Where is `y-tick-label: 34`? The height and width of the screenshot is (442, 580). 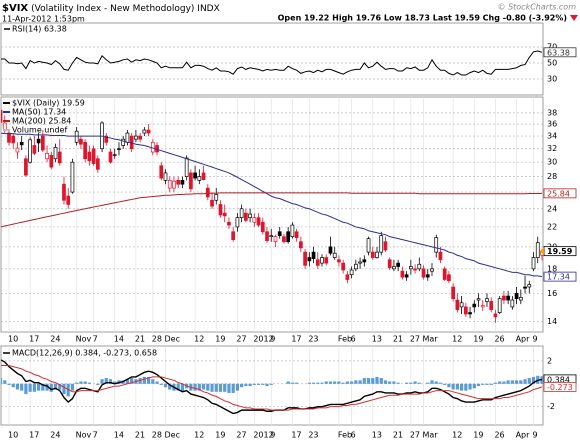 y-tick-label: 34 is located at coordinates (552, 136).